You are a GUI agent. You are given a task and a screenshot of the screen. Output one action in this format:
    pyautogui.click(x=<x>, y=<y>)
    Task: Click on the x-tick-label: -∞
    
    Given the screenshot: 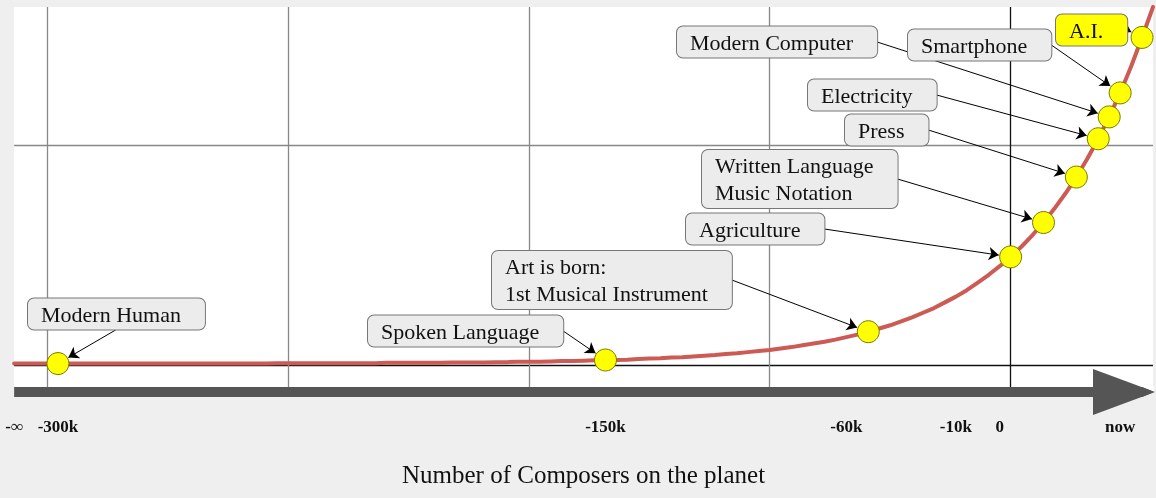 What is the action you would take?
    pyautogui.click(x=14, y=426)
    